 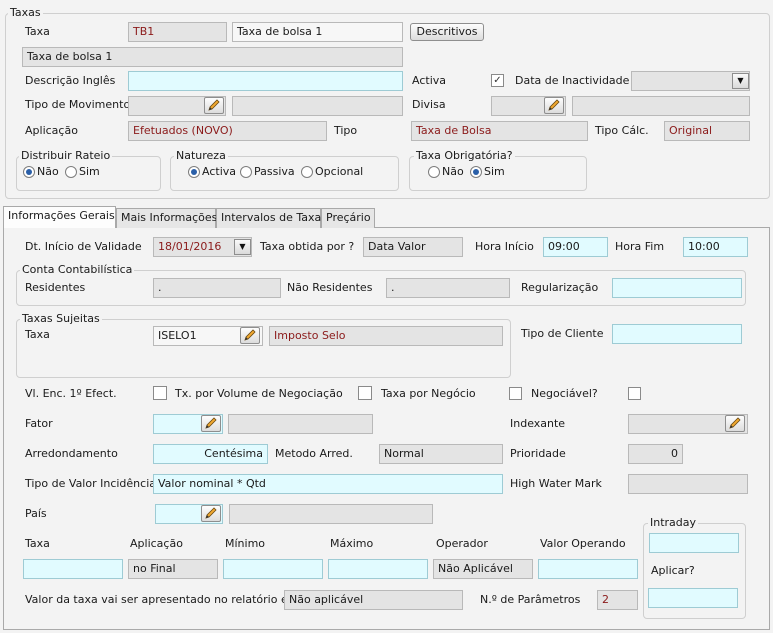 I want to click on tipo-valor-field: Valor nominal * Qtd, so click(x=328, y=484).